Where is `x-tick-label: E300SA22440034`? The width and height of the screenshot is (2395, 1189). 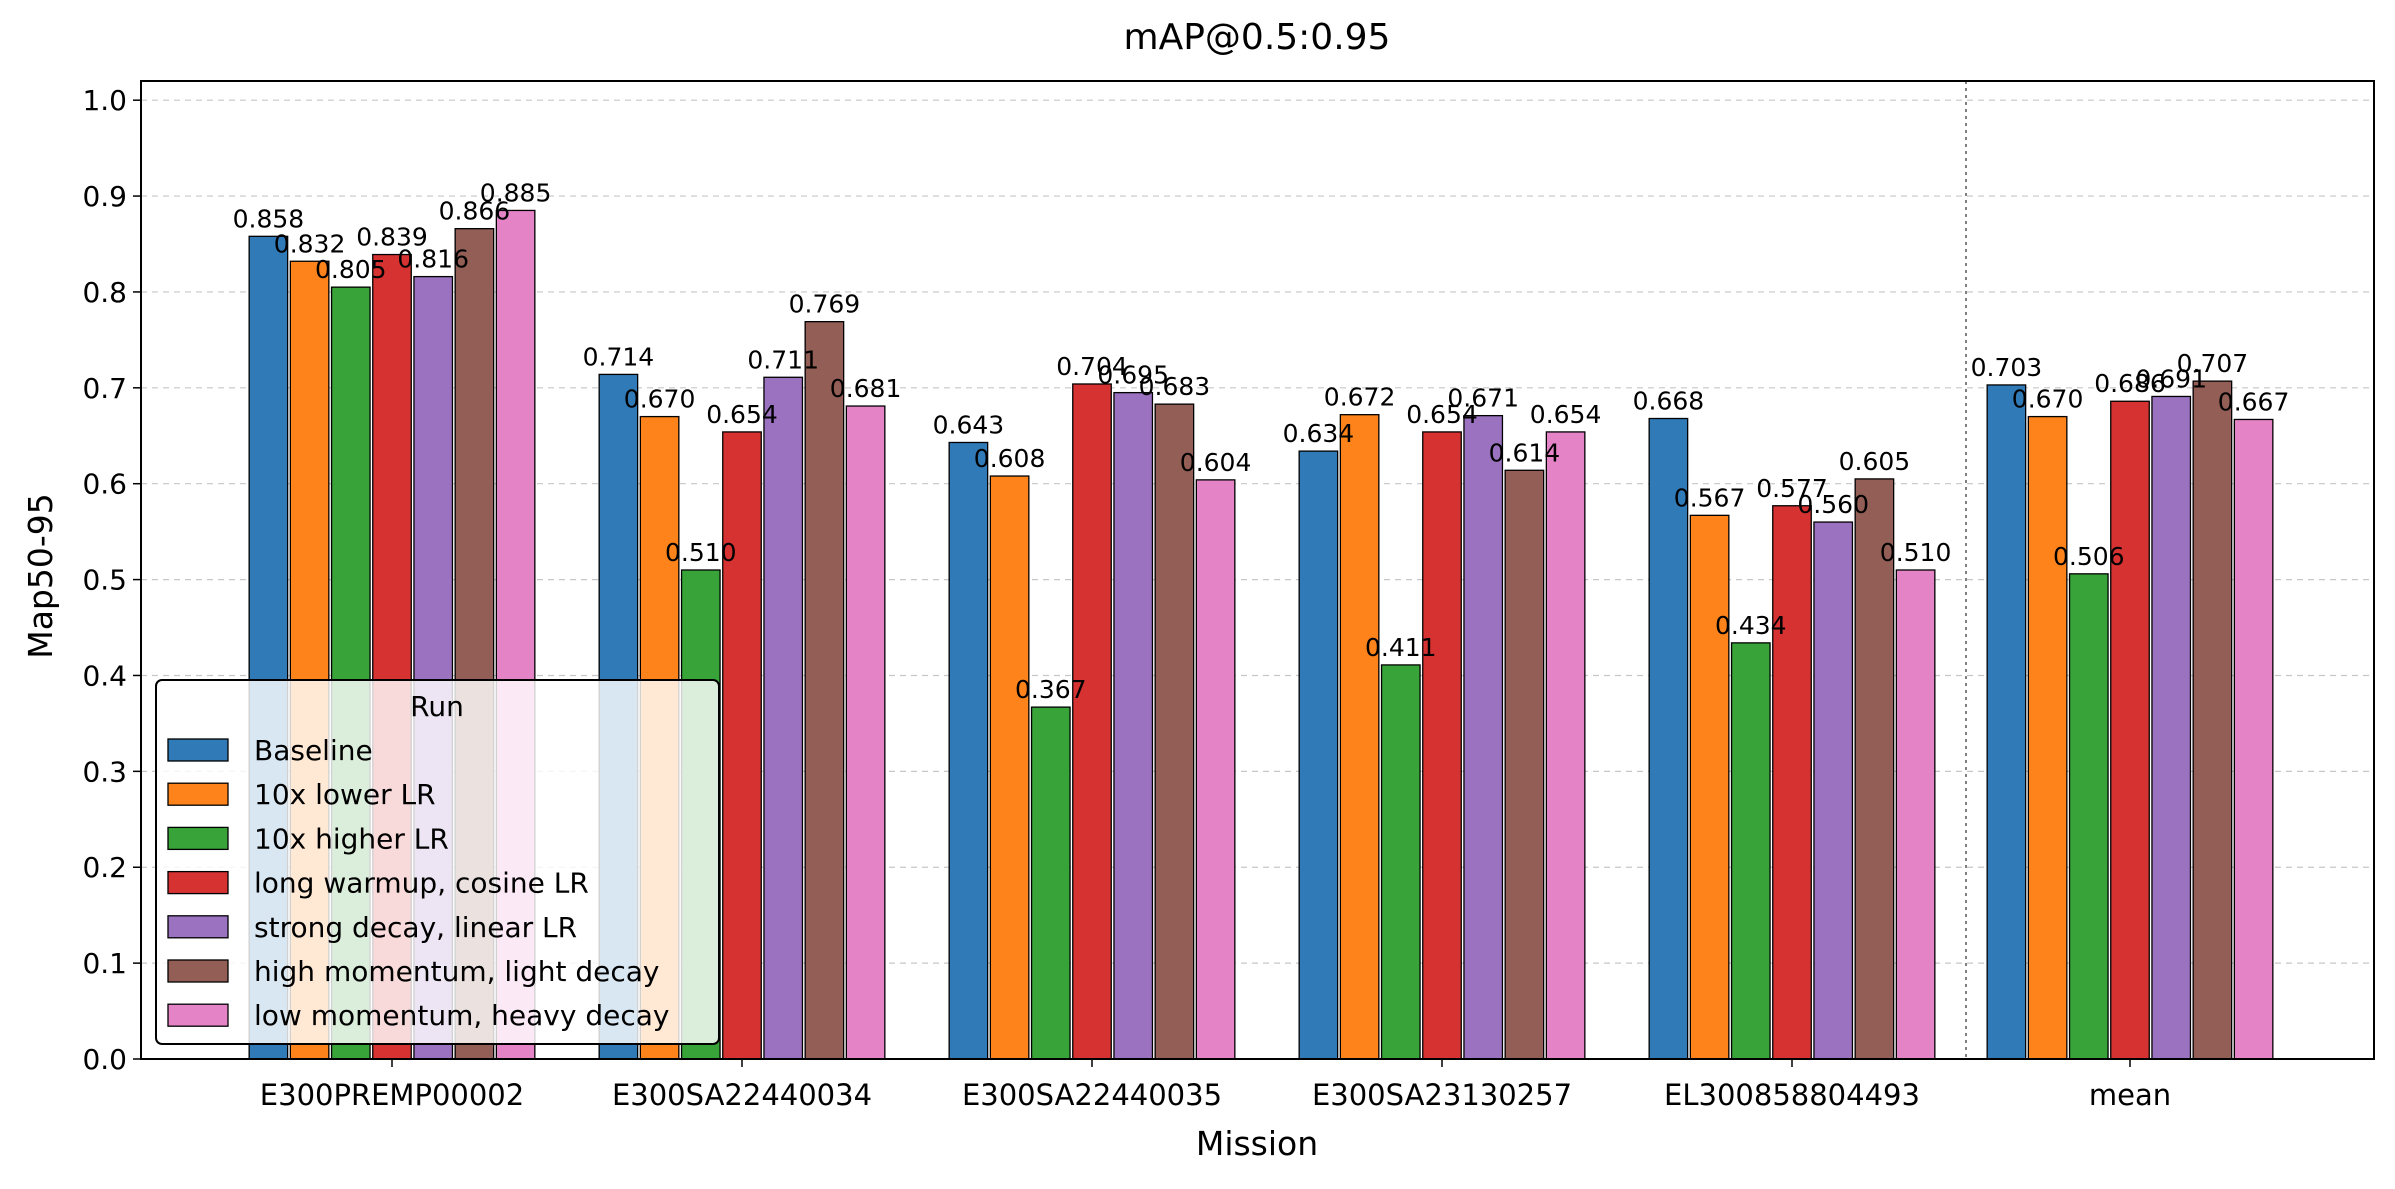
x-tick-label: E300SA22440034 is located at coordinates (742, 1095).